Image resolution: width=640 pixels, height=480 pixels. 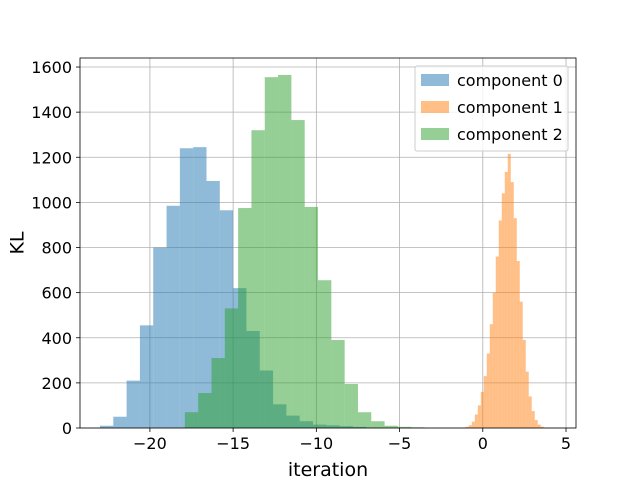 I want to click on x-axis-label: iteration, so click(x=328, y=469).